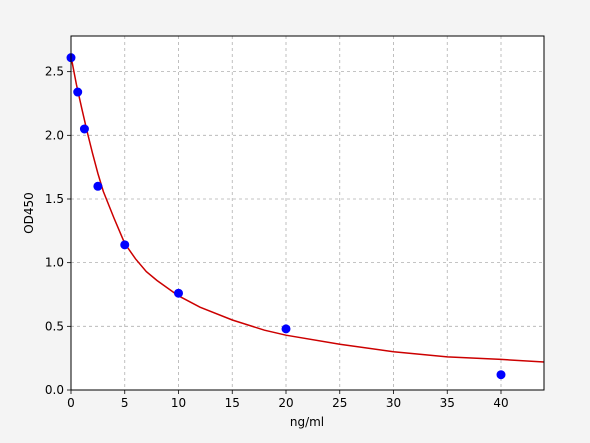 Image resolution: width=590 pixels, height=443 pixels. What do you see at coordinates (125, 403) in the screenshot?
I see `x-tick-label: 5` at bounding box center [125, 403].